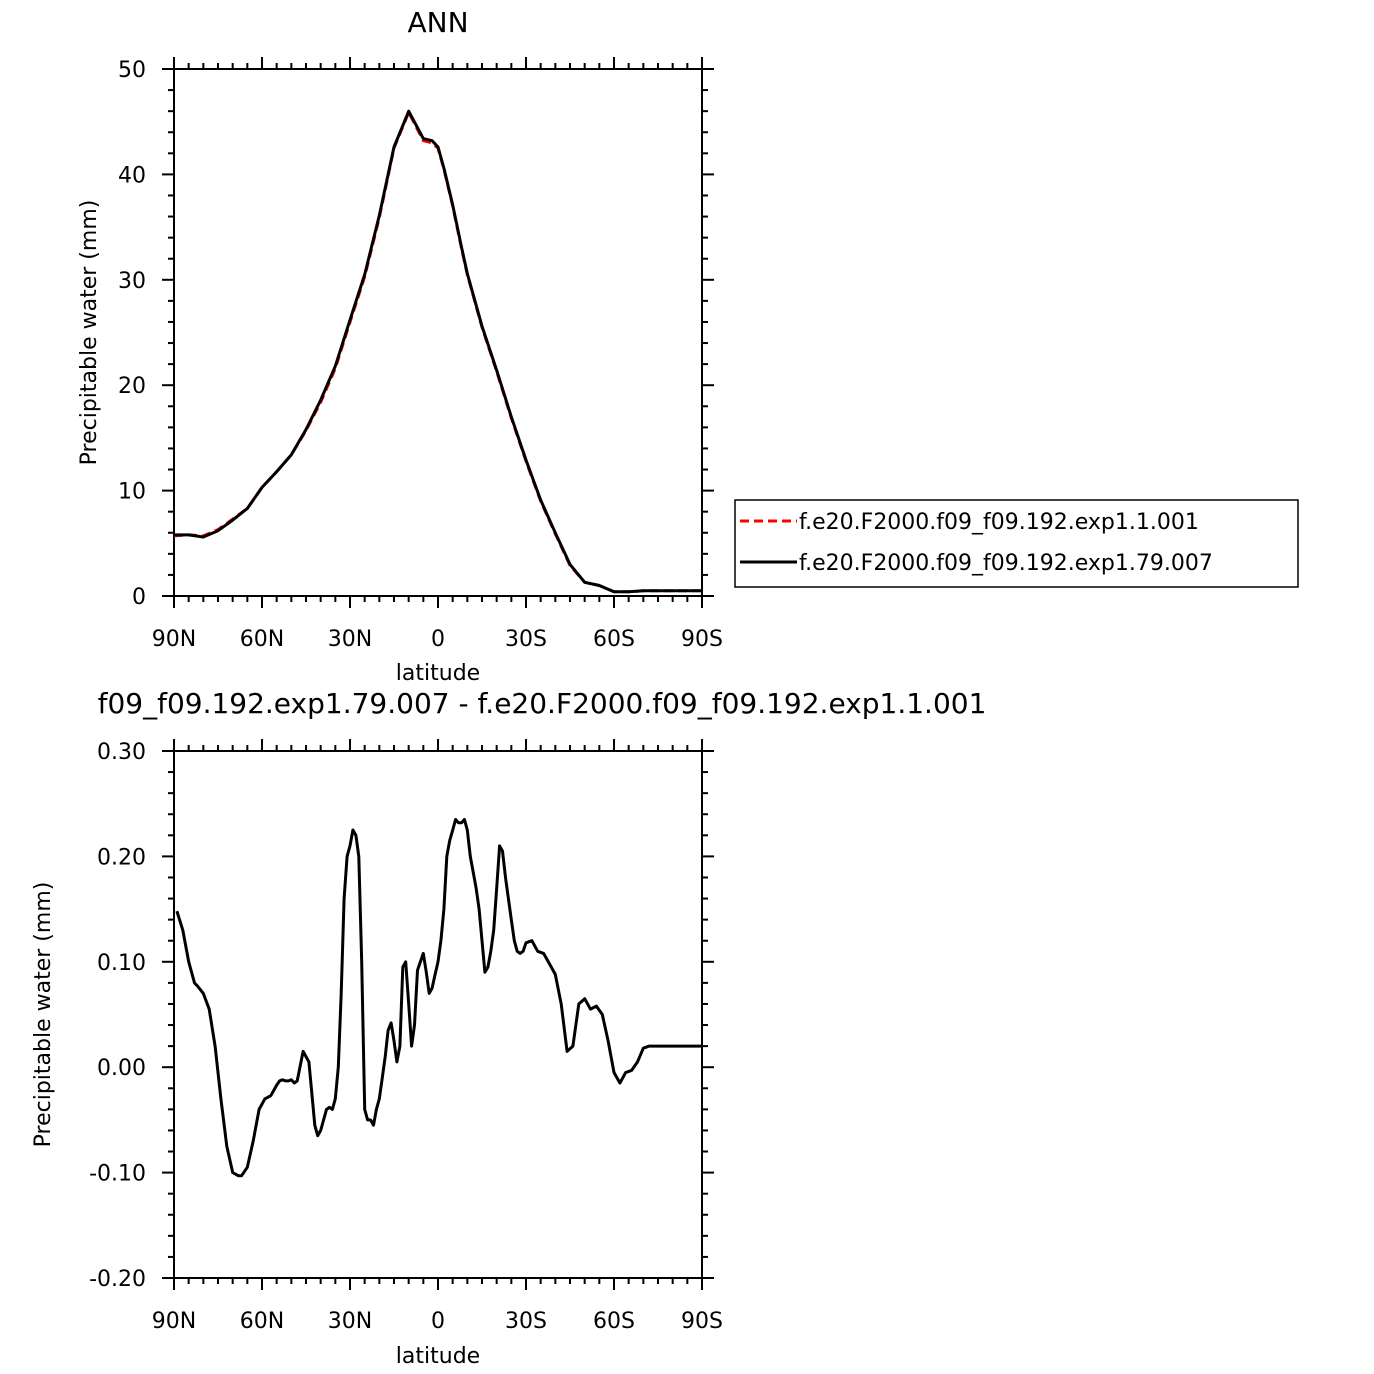 This screenshot has height=1374, width=1374. Describe the element at coordinates (121, 752) in the screenshot. I see `y-tick-label: 0.30` at that location.